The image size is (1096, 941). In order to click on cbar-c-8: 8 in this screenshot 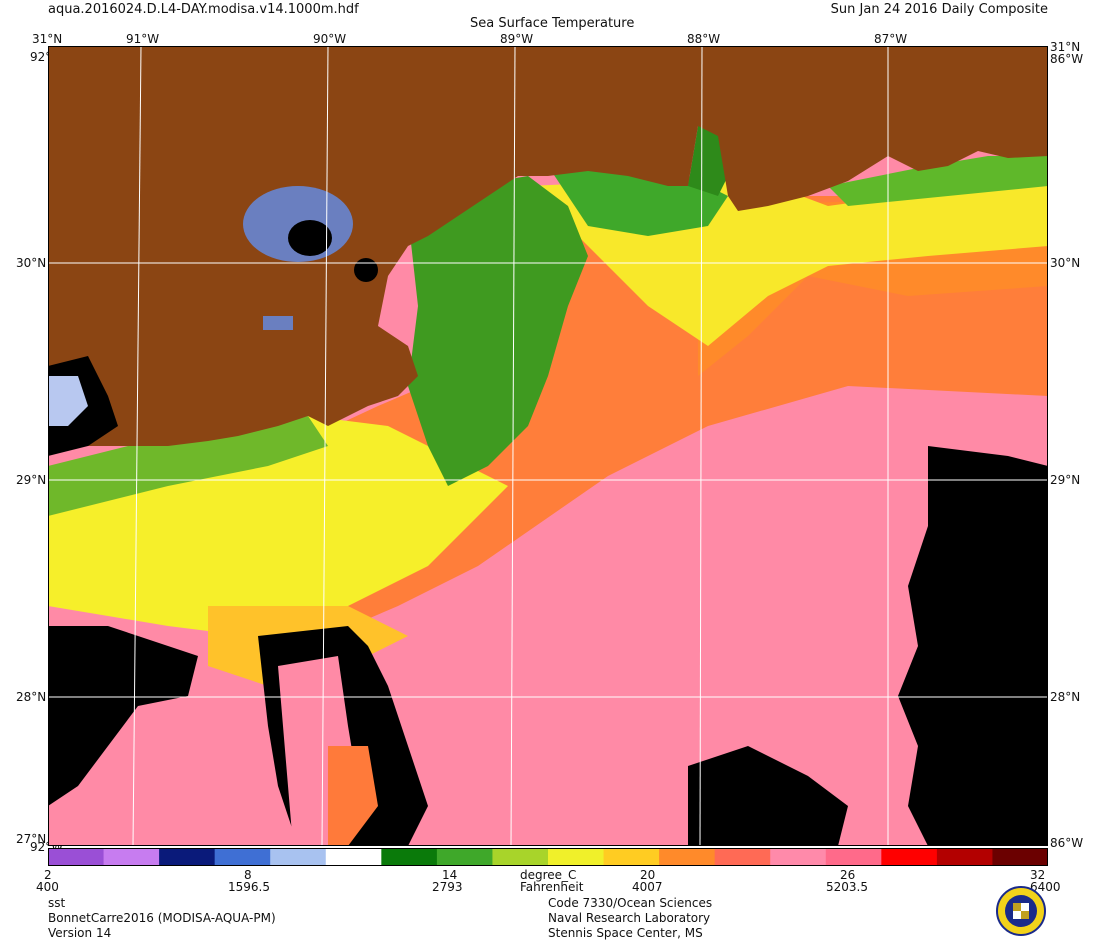, I will do `click(248, 875)`.